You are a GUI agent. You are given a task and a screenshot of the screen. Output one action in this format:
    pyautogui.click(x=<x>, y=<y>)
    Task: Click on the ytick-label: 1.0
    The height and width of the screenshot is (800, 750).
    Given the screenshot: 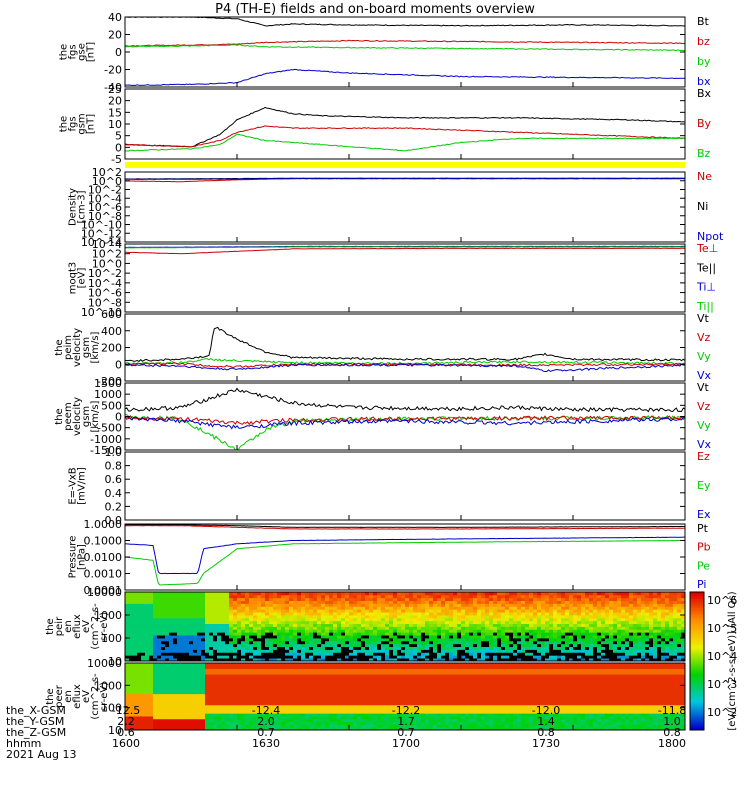 What is the action you would take?
    pyautogui.click(x=114, y=452)
    